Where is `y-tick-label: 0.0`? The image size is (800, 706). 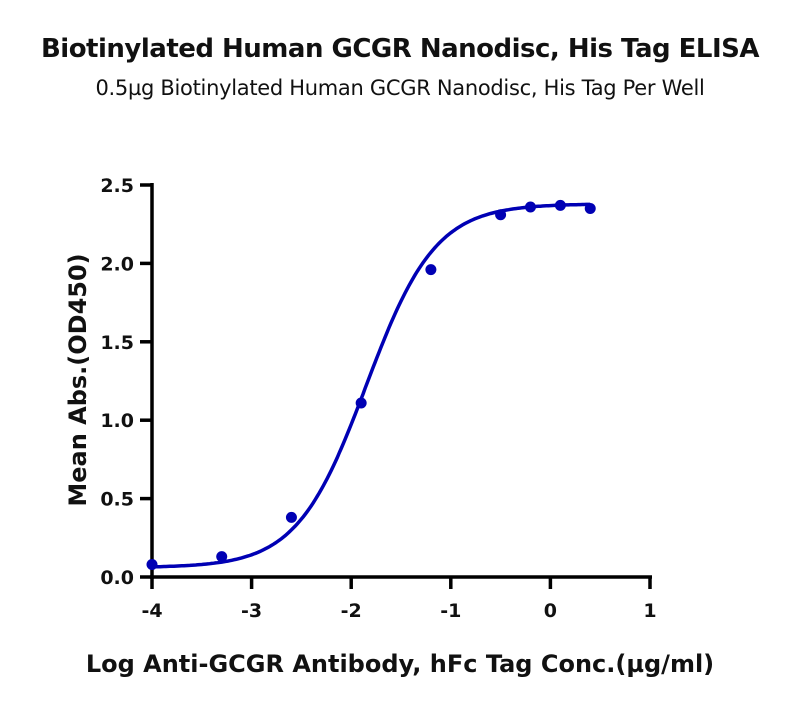
y-tick-label: 0.0 is located at coordinates (117, 578).